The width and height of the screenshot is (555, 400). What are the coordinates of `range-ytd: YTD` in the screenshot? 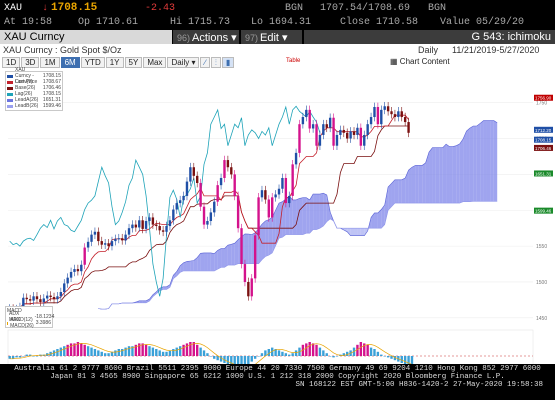 It's located at (92, 62).